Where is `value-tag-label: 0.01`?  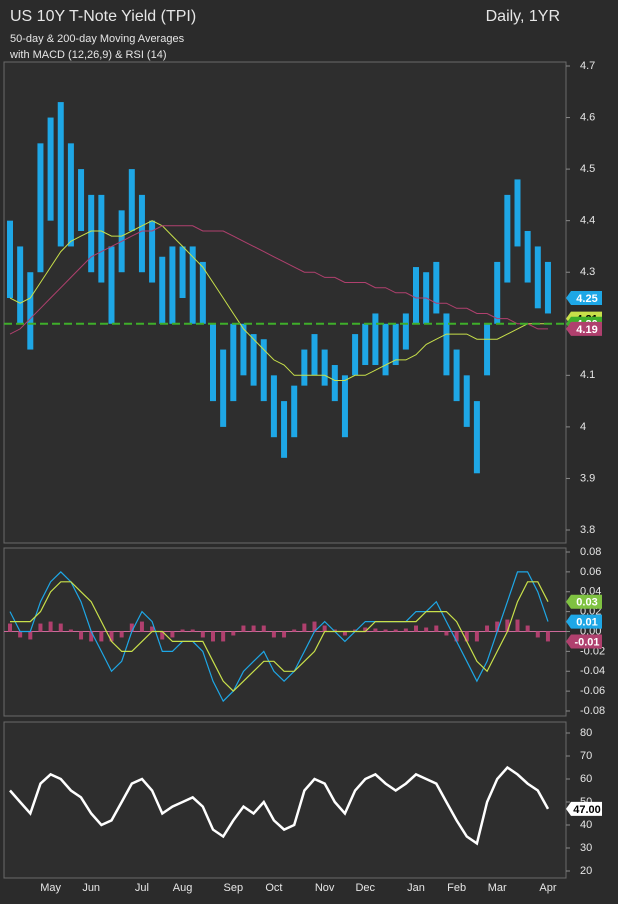 value-tag-label: 0.01 is located at coordinates (586, 622).